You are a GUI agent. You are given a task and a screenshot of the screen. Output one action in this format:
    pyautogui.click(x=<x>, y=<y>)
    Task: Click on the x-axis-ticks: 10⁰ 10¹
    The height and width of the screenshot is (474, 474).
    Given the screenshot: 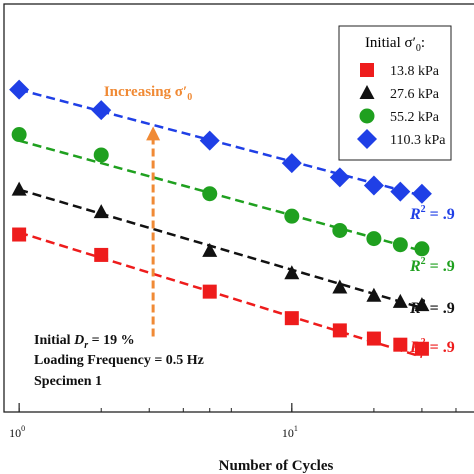 What is the action you would take?
    pyautogui.click(x=233, y=421)
    